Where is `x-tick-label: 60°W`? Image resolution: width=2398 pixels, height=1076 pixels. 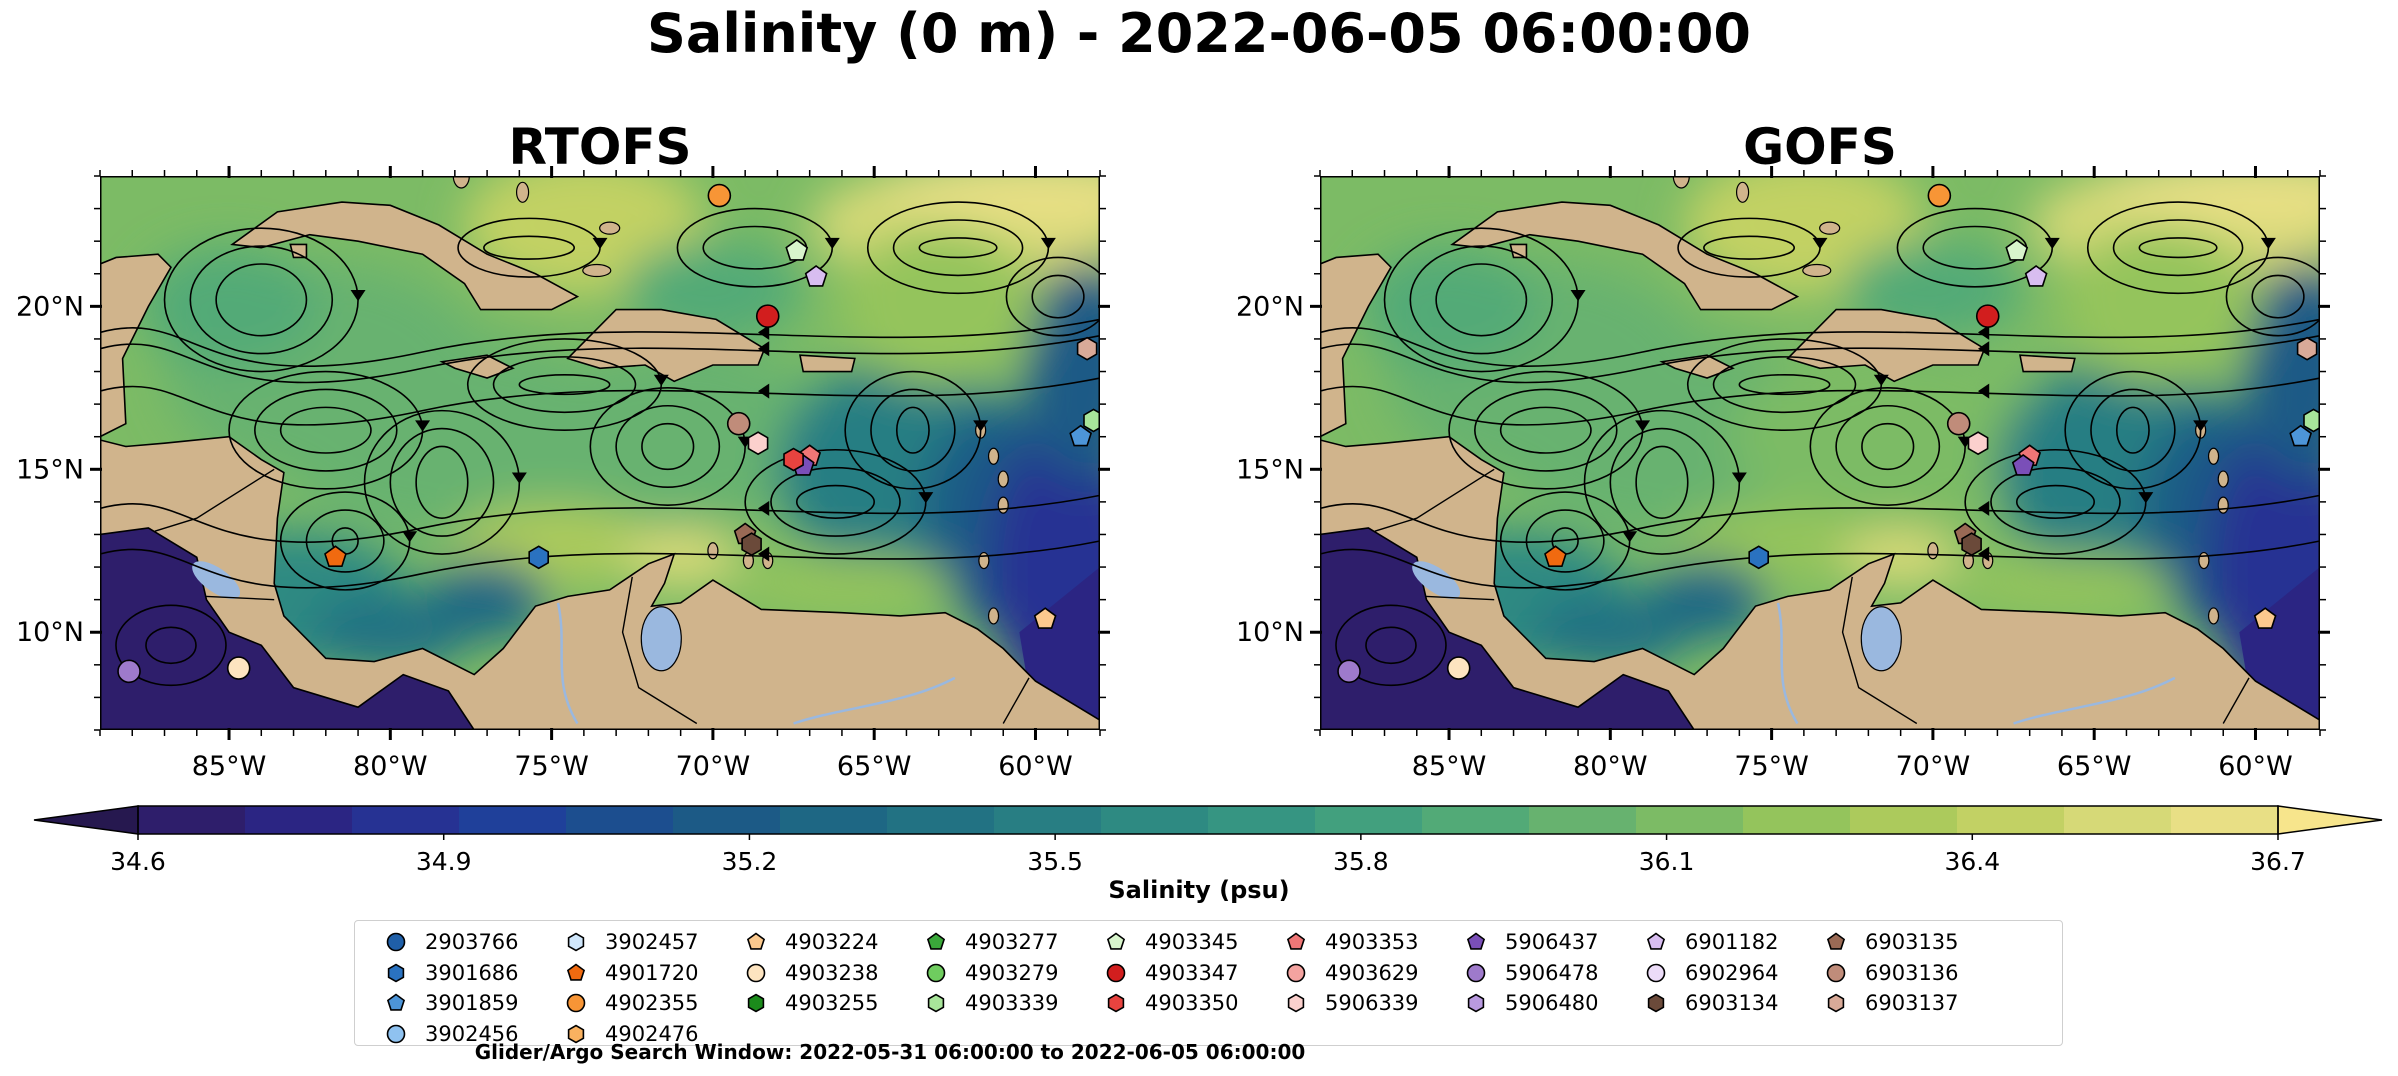 x-tick-label: 60°W is located at coordinates (2255, 766).